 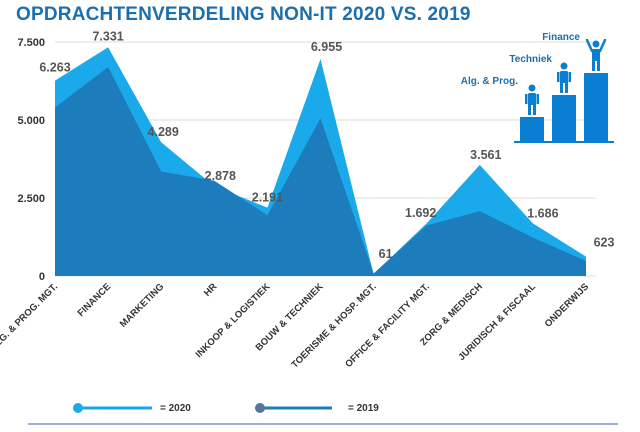 I want to click on y-tick-label: 0, so click(x=42, y=277).